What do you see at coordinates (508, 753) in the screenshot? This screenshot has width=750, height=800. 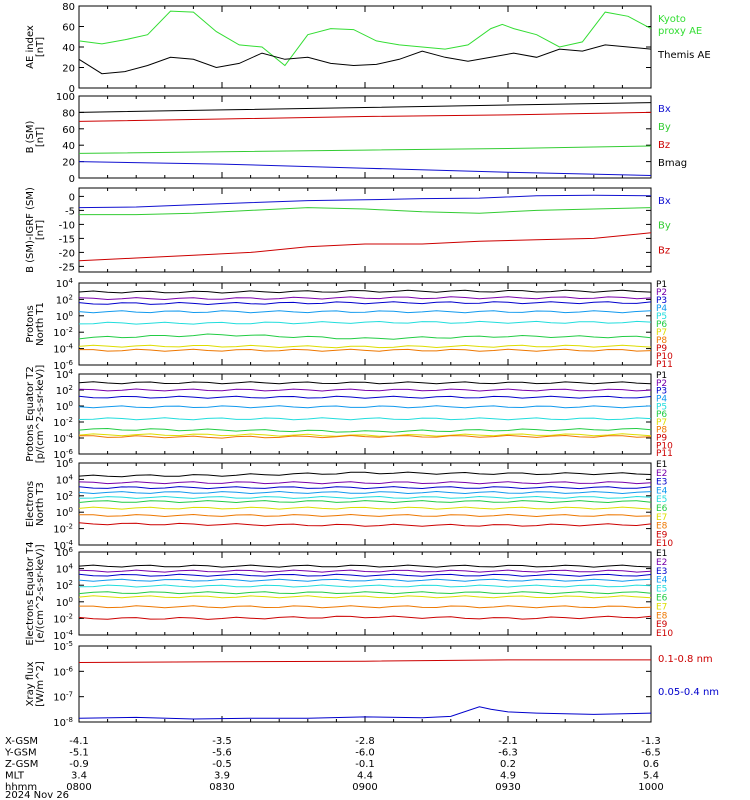 I see `ephemeris-value: -6.3` at bounding box center [508, 753].